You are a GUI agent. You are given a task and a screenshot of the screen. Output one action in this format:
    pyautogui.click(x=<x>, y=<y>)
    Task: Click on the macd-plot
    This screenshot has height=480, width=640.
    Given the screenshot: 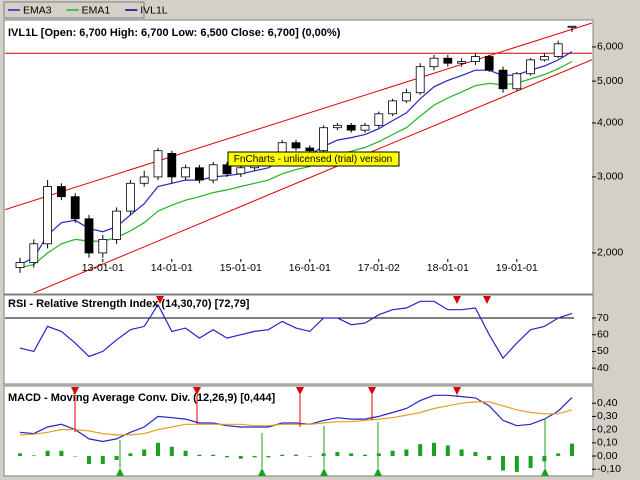 What is the action you would take?
    pyautogui.click(x=296, y=433)
    